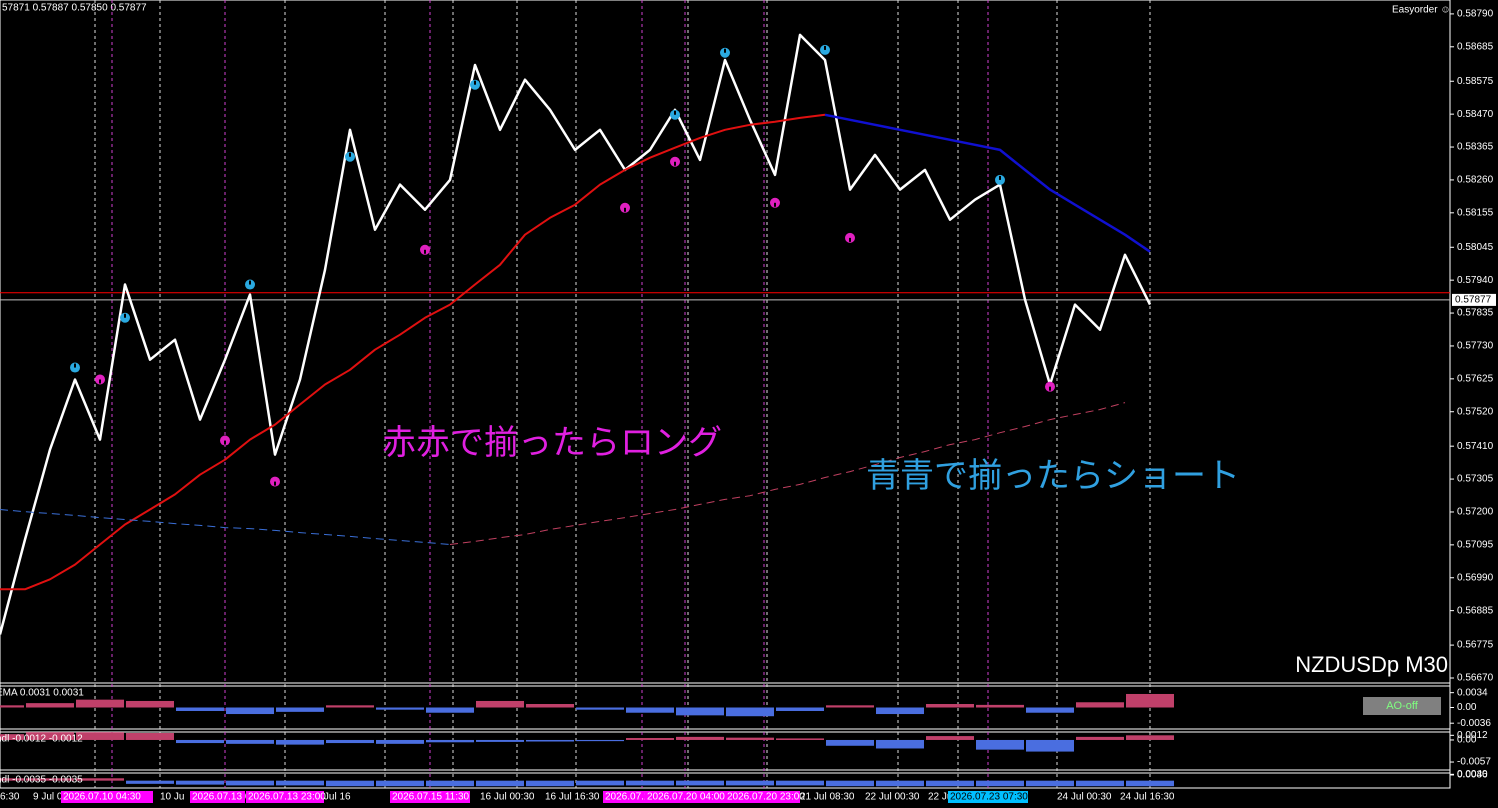 The width and height of the screenshot is (1498, 808). I want to click on y-tick-label: 0.58790, so click(1475, 14).